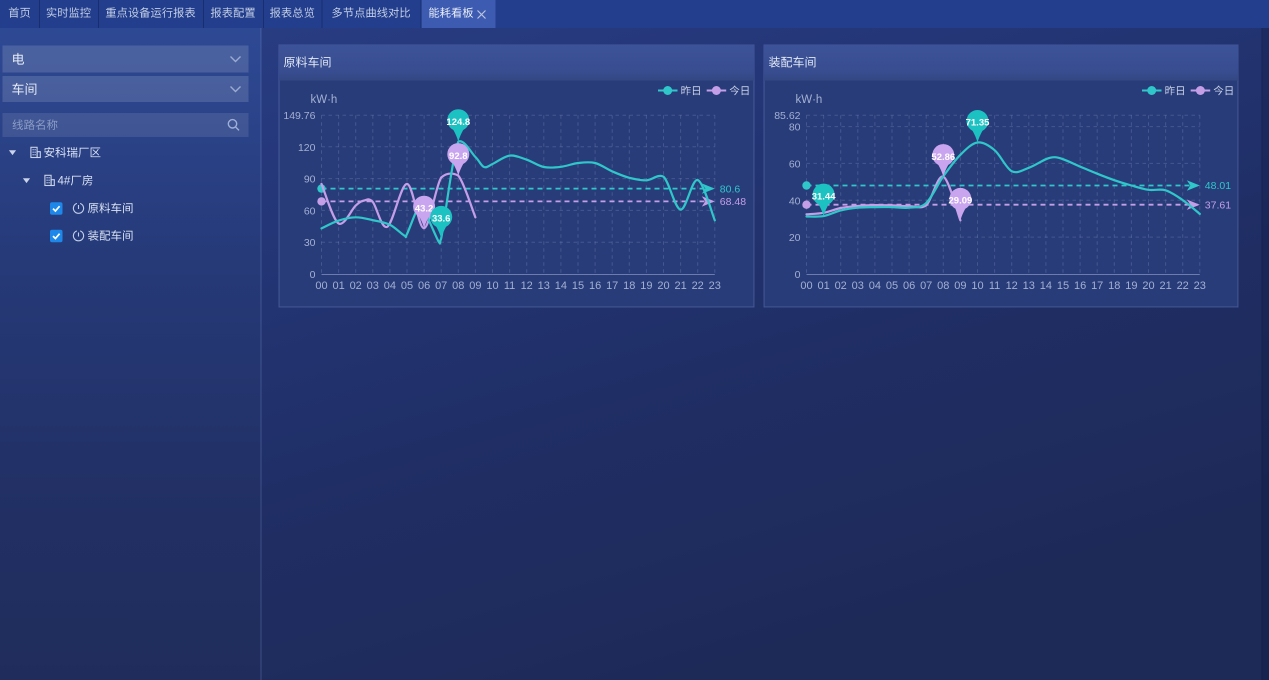 The width and height of the screenshot is (1269, 680). Describe the element at coordinates (299, 116) in the screenshot. I see `svg-text: 149.76` at that location.